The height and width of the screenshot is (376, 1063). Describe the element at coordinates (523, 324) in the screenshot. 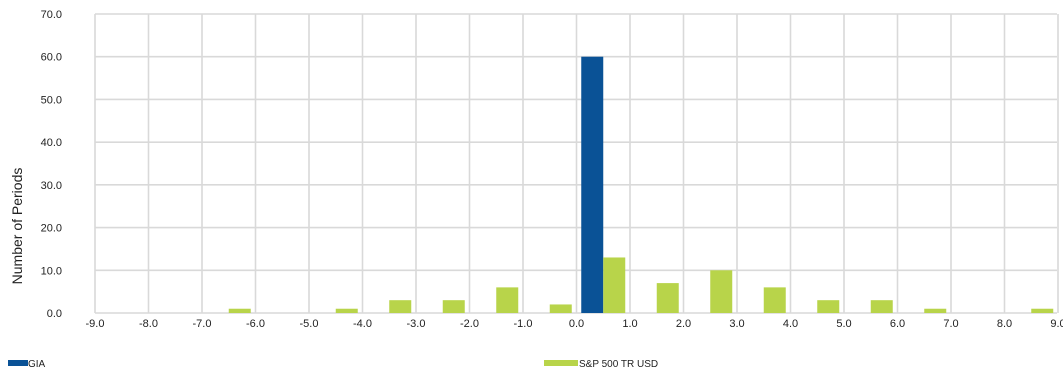

I see `x-tick-label: -1.0` at that location.